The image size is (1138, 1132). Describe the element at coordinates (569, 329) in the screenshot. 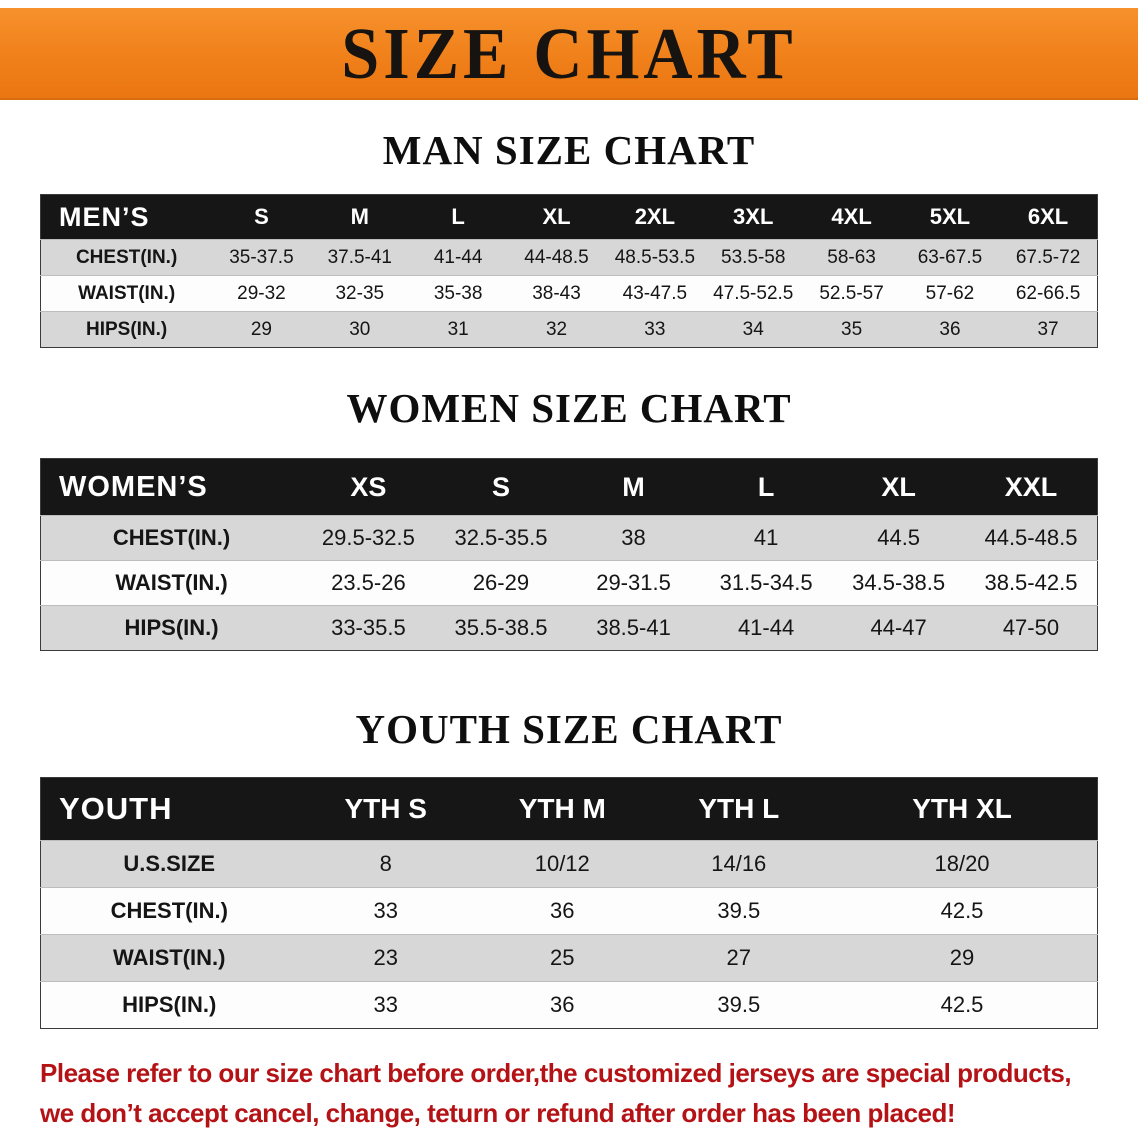

I see `measurement-row: HIPS(IN.) 29 30 31 32 33 34 35 36 37` at that location.